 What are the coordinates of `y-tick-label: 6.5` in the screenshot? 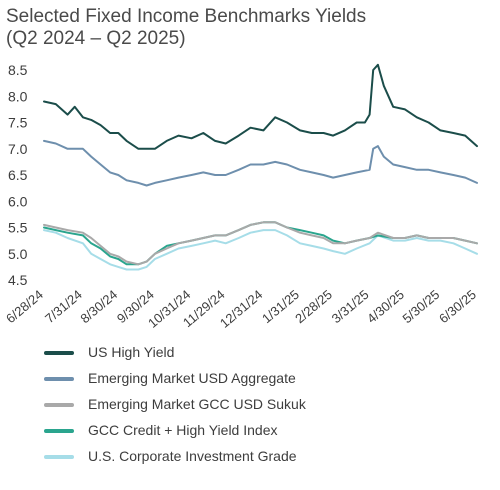 It's located at (18, 175).